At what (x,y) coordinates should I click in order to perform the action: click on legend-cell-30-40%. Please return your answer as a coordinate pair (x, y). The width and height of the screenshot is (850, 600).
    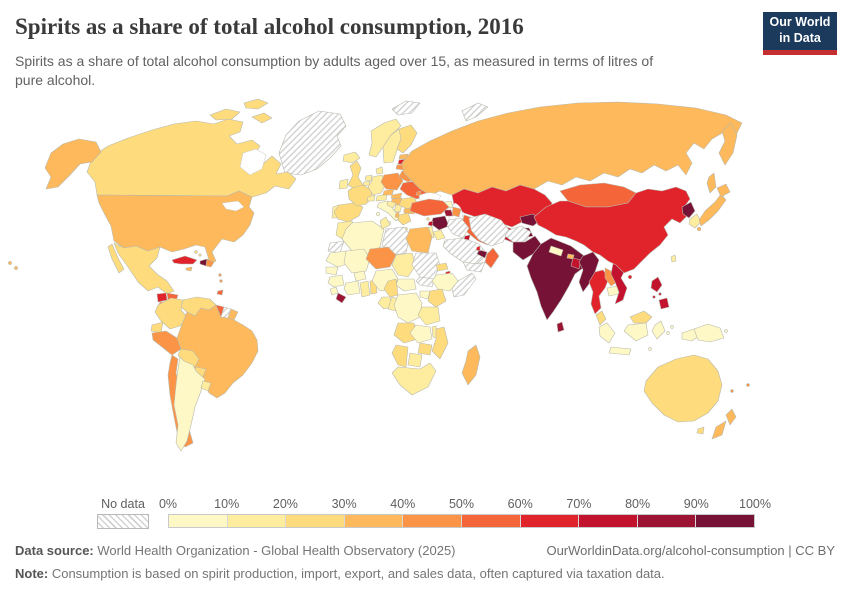
    Looking at the image, I should click on (373, 521).